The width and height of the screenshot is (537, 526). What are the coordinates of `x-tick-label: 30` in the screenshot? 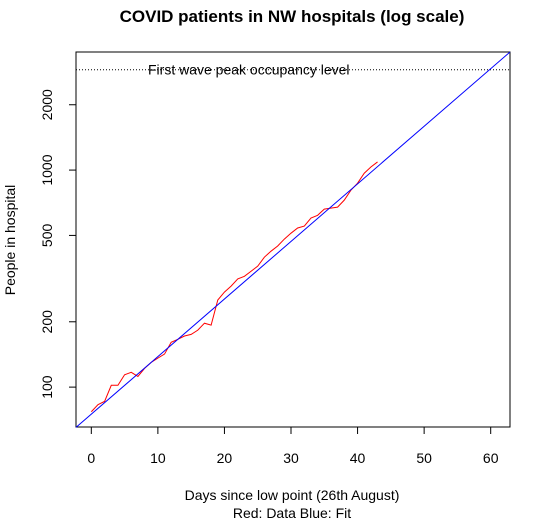 It's located at (291, 458).